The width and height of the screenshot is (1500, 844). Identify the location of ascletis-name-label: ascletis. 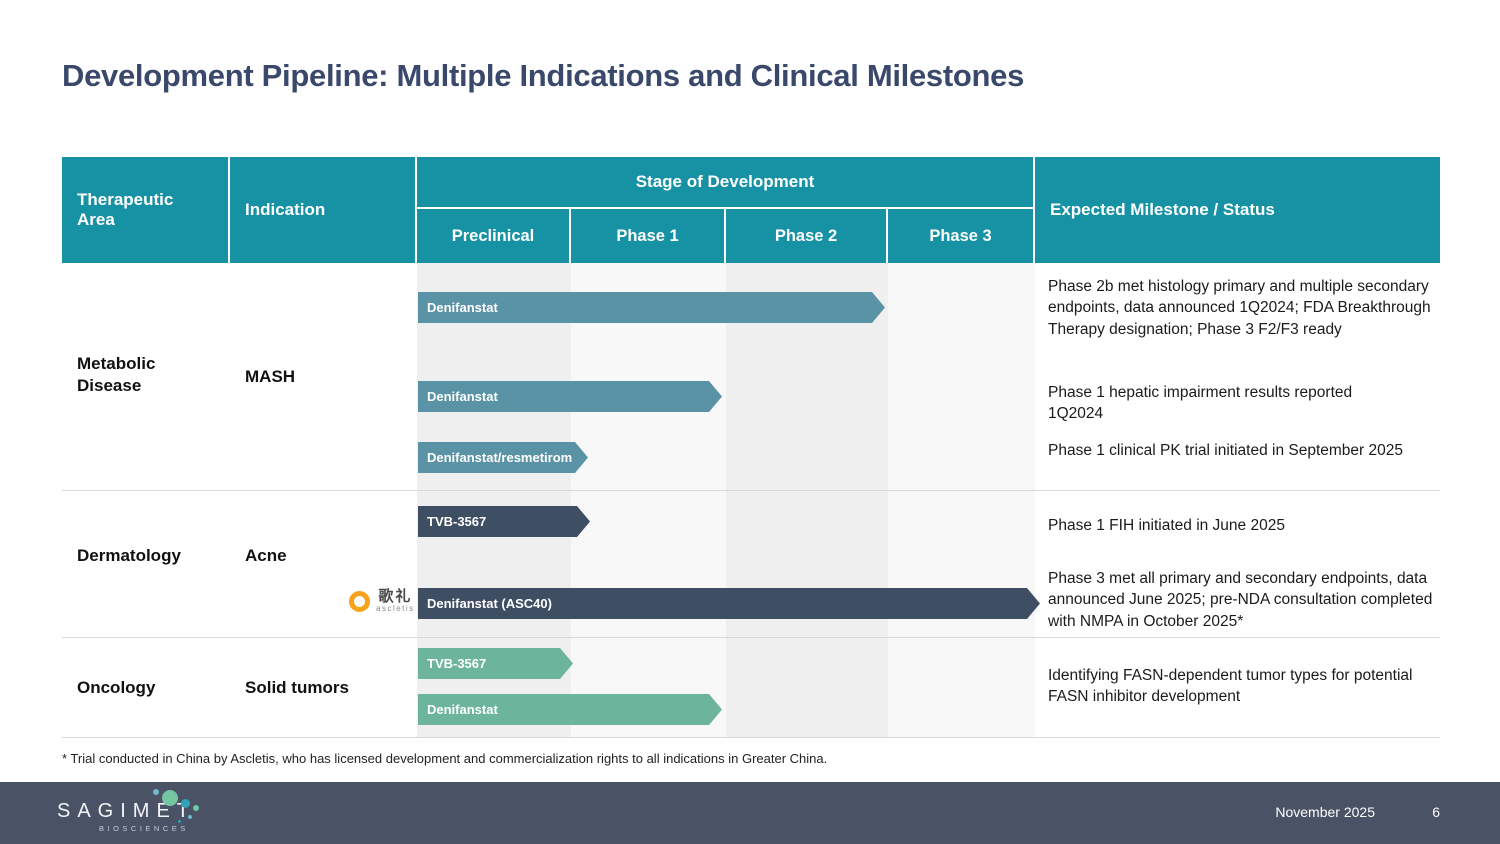
(395, 608).